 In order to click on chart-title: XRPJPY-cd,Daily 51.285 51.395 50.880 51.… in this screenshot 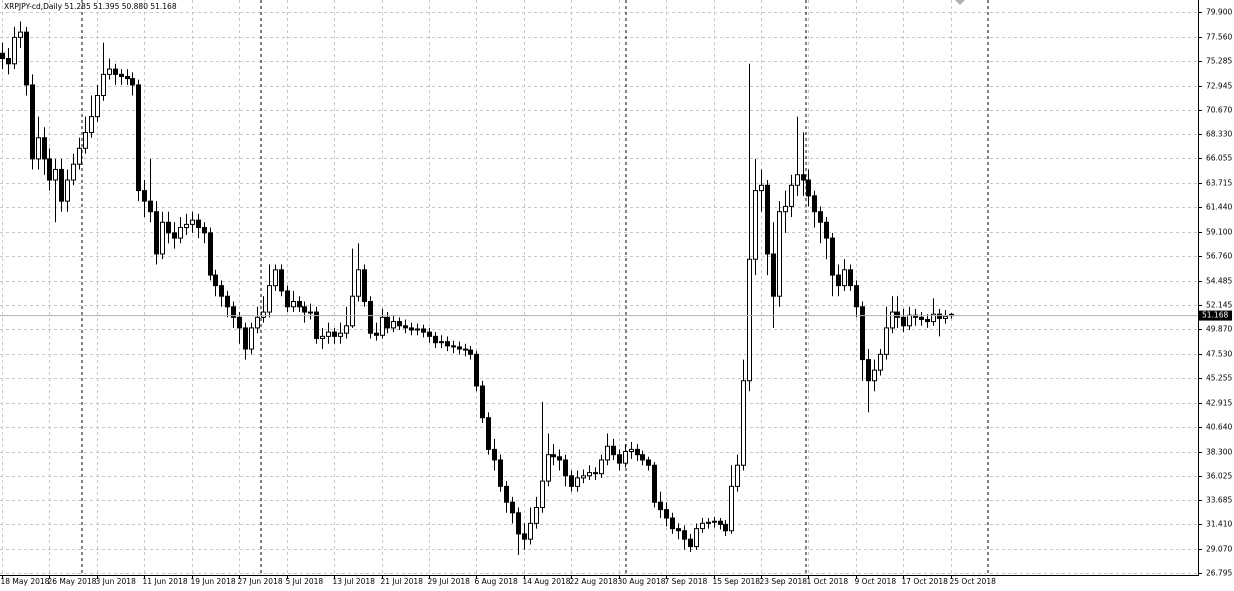, I will do `click(90, 6)`.